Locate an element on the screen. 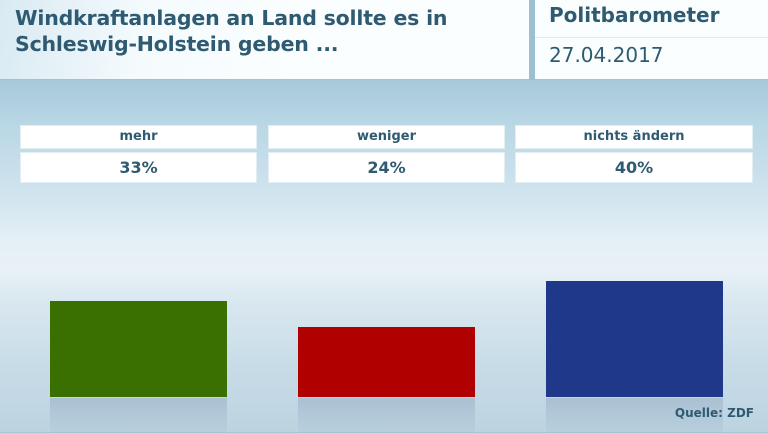 The width and height of the screenshot is (768, 433). header-divider is located at coordinates (532, 40).